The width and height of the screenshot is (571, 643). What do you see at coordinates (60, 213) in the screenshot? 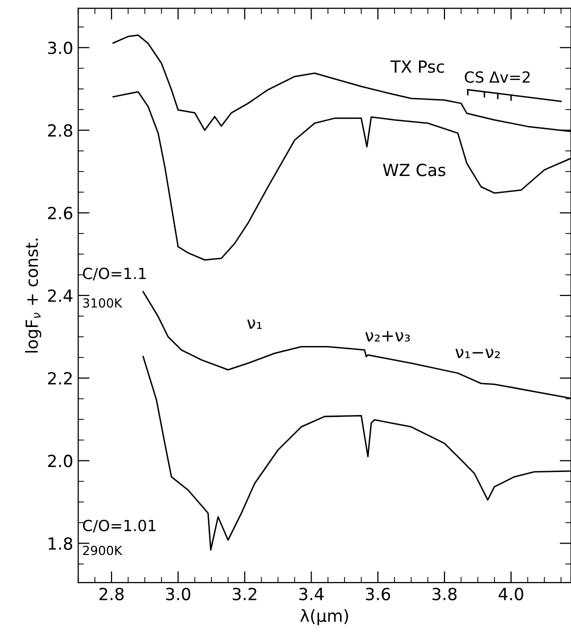
I see `y-tick-label: 2.6` at bounding box center [60, 213].